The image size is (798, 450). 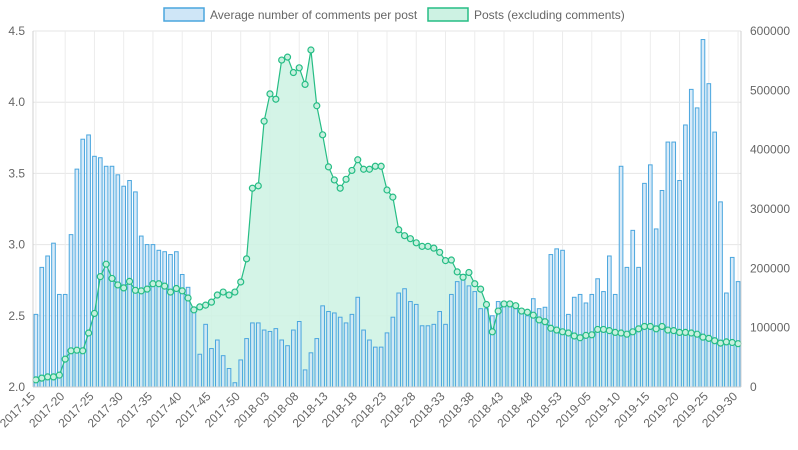 I want to click on y-axis-right-ticks: 0 100000 200000 300000 400000 500000 600000, so click(x=770, y=209).